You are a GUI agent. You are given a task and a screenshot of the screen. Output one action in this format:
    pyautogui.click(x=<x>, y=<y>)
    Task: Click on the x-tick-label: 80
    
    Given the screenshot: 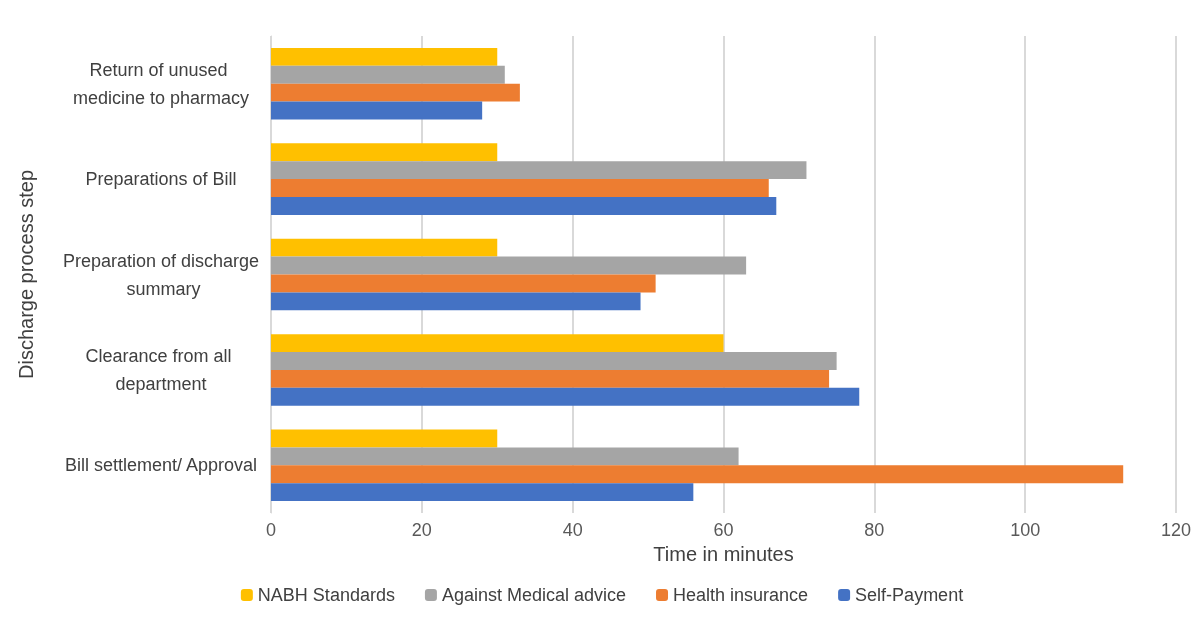 What is the action you would take?
    pyautogui.click(x=874, y=530)
    